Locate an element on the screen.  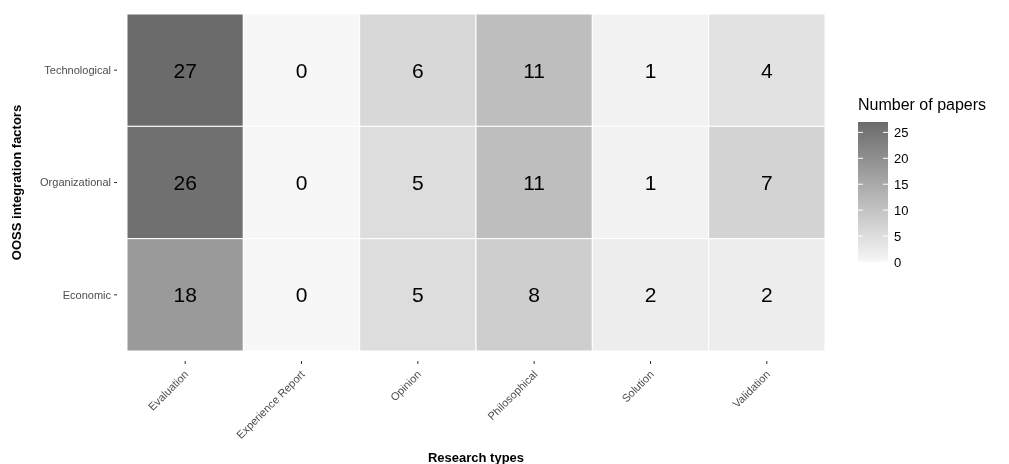
y-tick-label: Economic is located at coordinates (87, 294).